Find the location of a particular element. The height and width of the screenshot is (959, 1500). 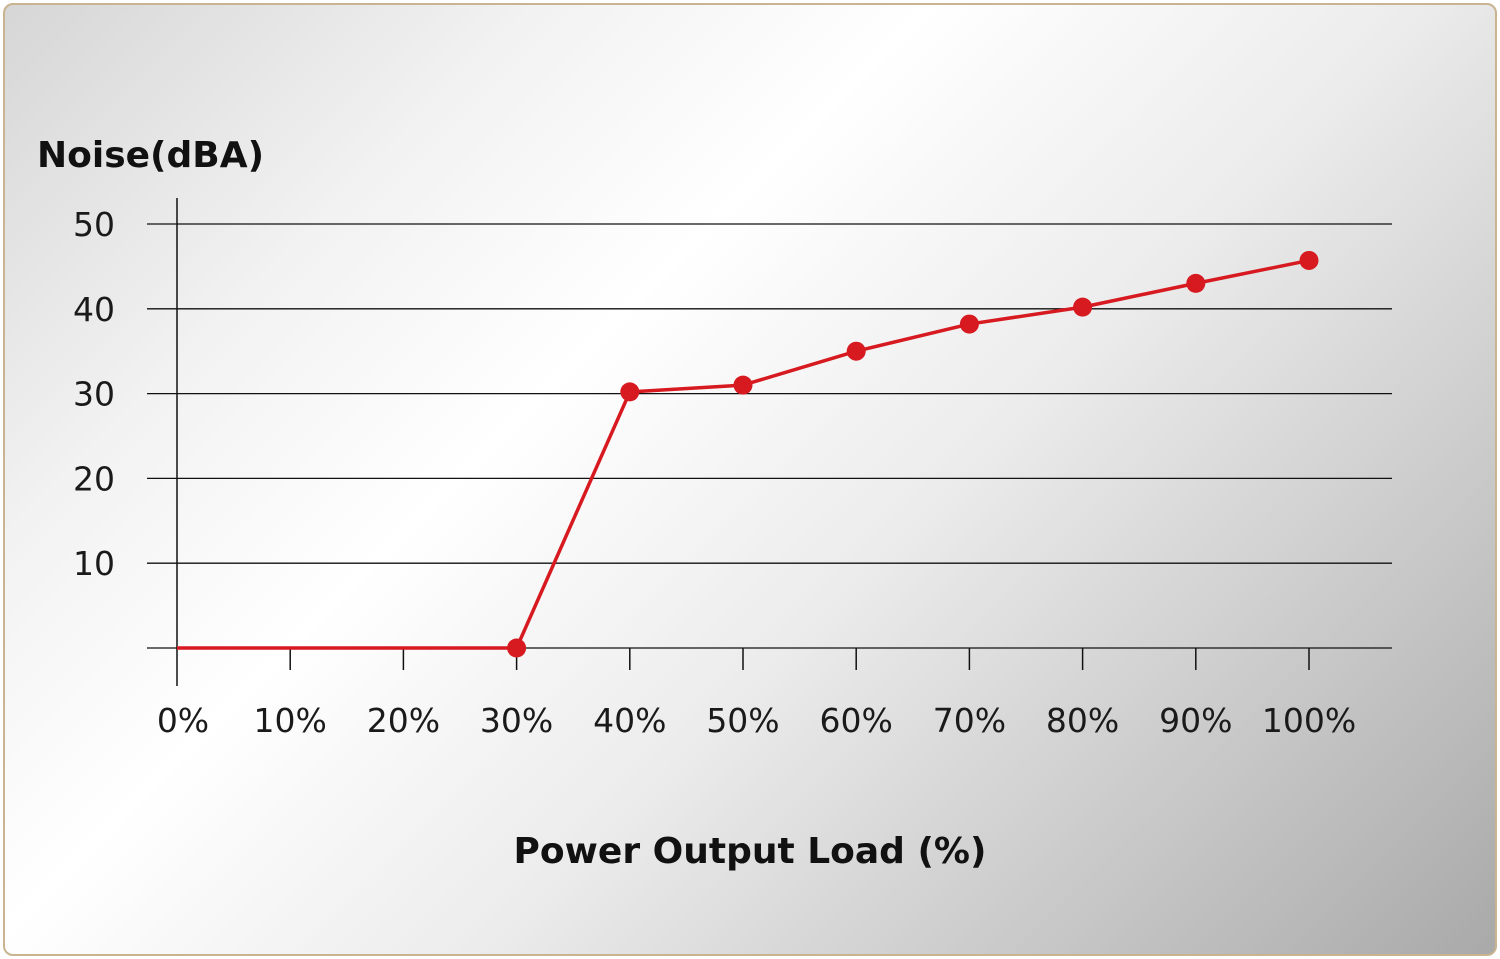

x-tick-label-10: 10% is located at coordinates (290, 720).